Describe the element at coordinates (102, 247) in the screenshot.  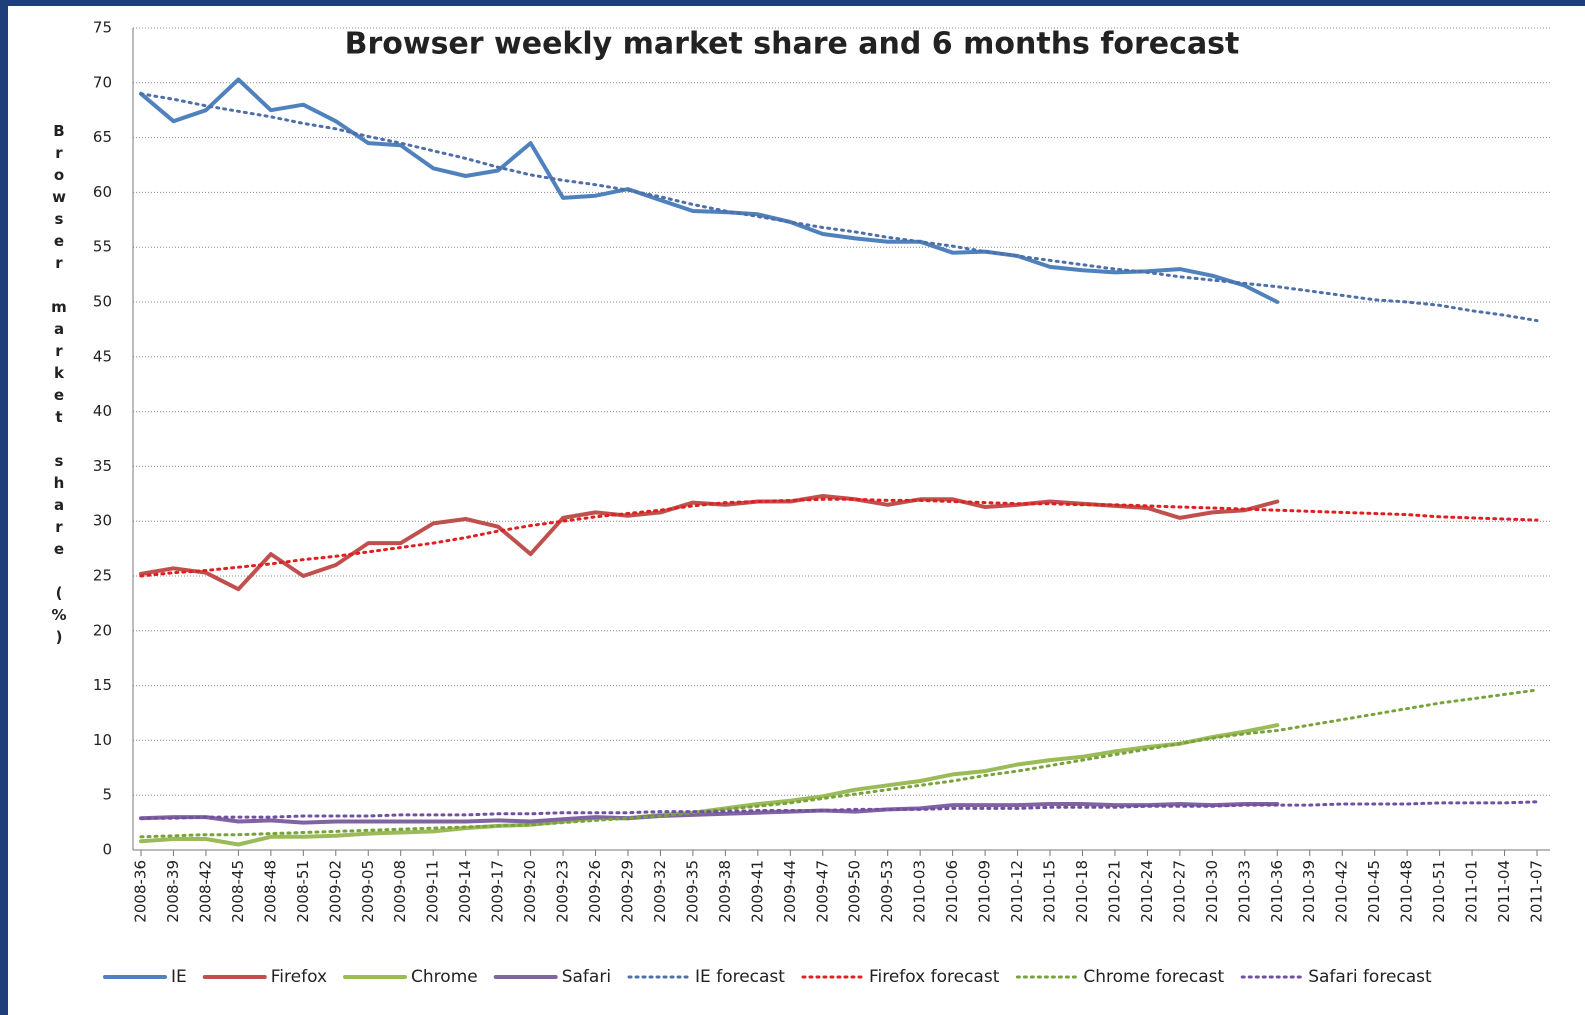
I see `y-tick-label: 55` at that location.